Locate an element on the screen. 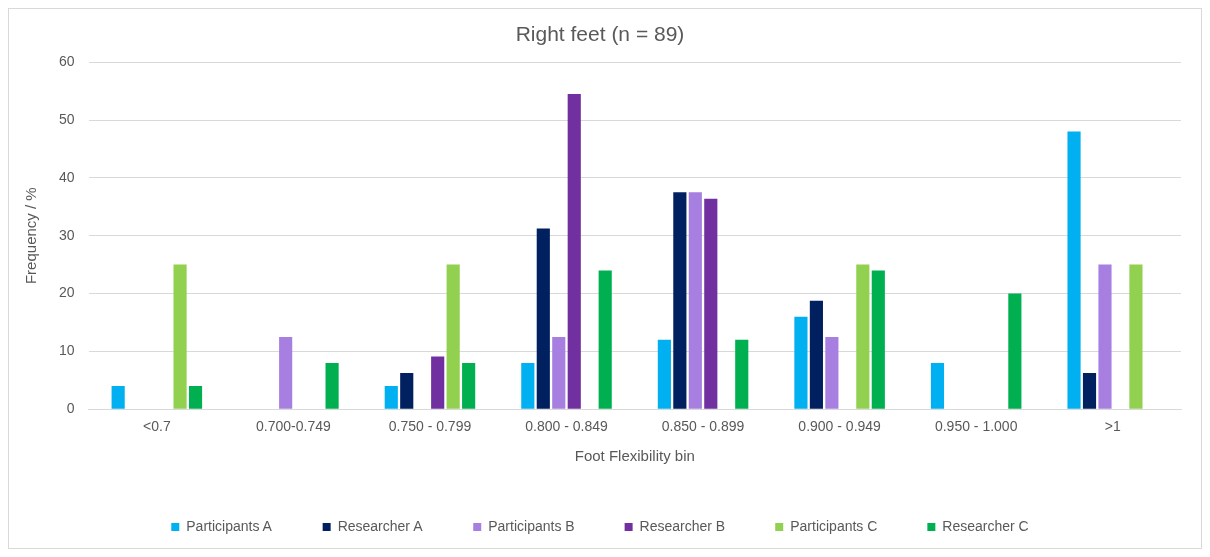  x-tick-label: <0.7 is located at coordinates (157, 426).